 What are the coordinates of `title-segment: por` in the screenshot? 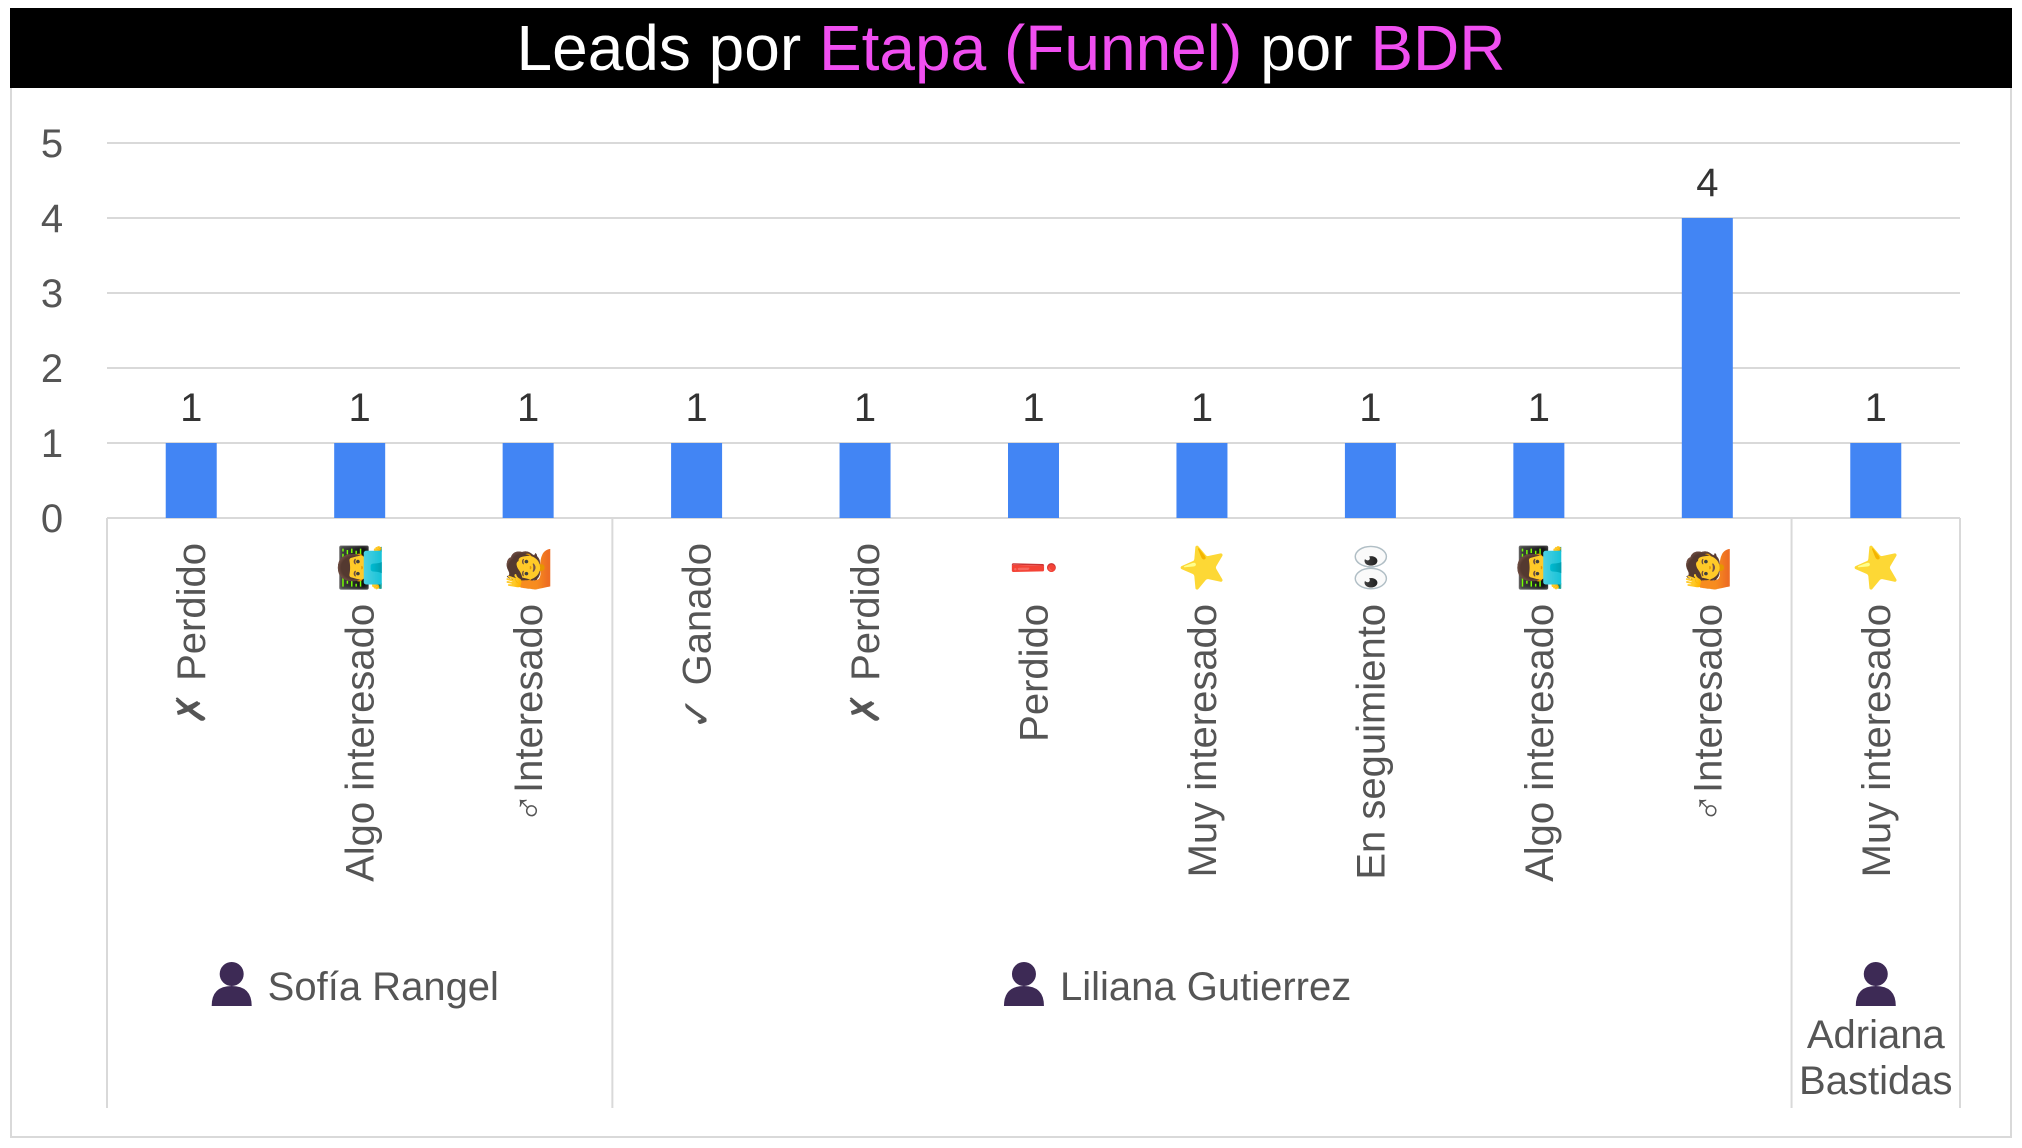 It's located at (1306, 48).